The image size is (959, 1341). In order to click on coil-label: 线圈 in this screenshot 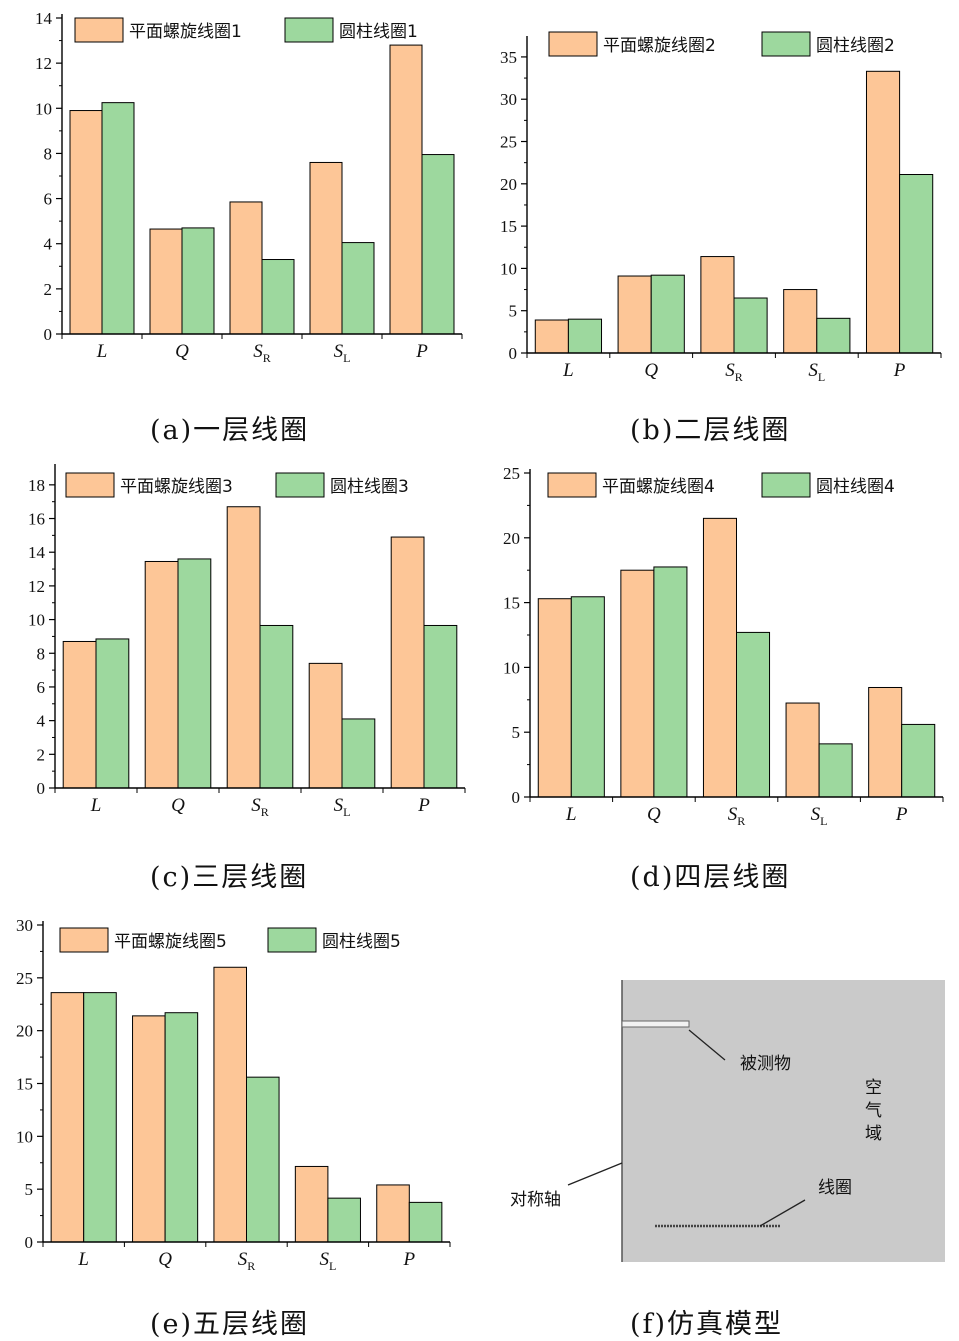, I will do `click(835, 1188)`.